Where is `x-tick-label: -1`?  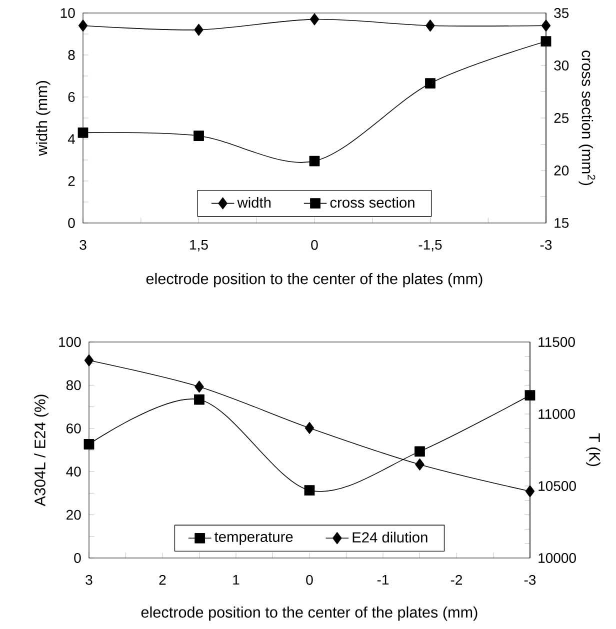 x-tick-label: -1 is located at coordinates (383, 579).